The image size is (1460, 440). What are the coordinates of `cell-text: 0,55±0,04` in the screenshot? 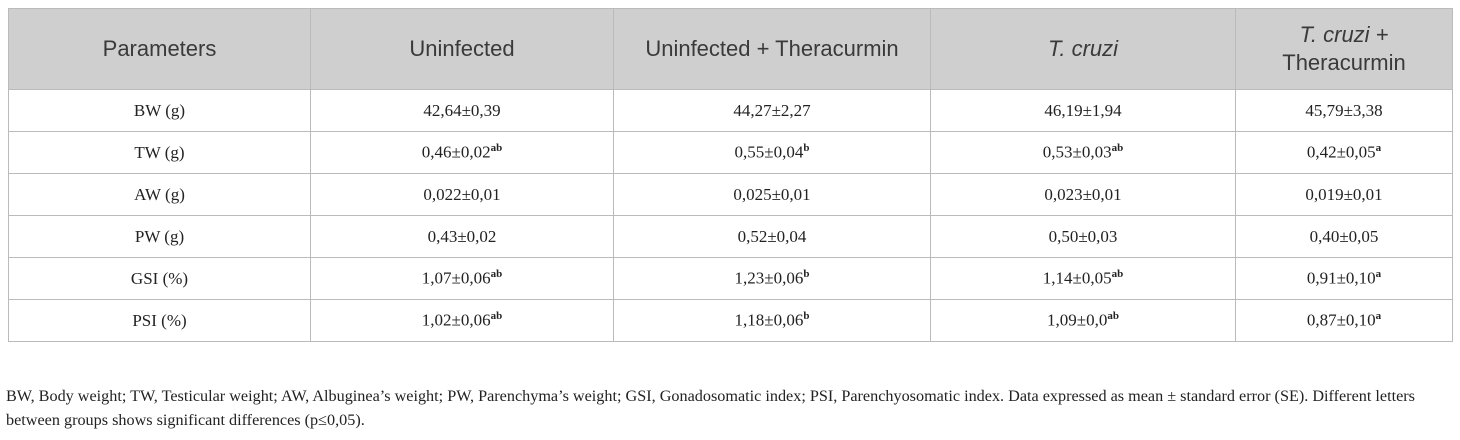 It's located at (769, 152).